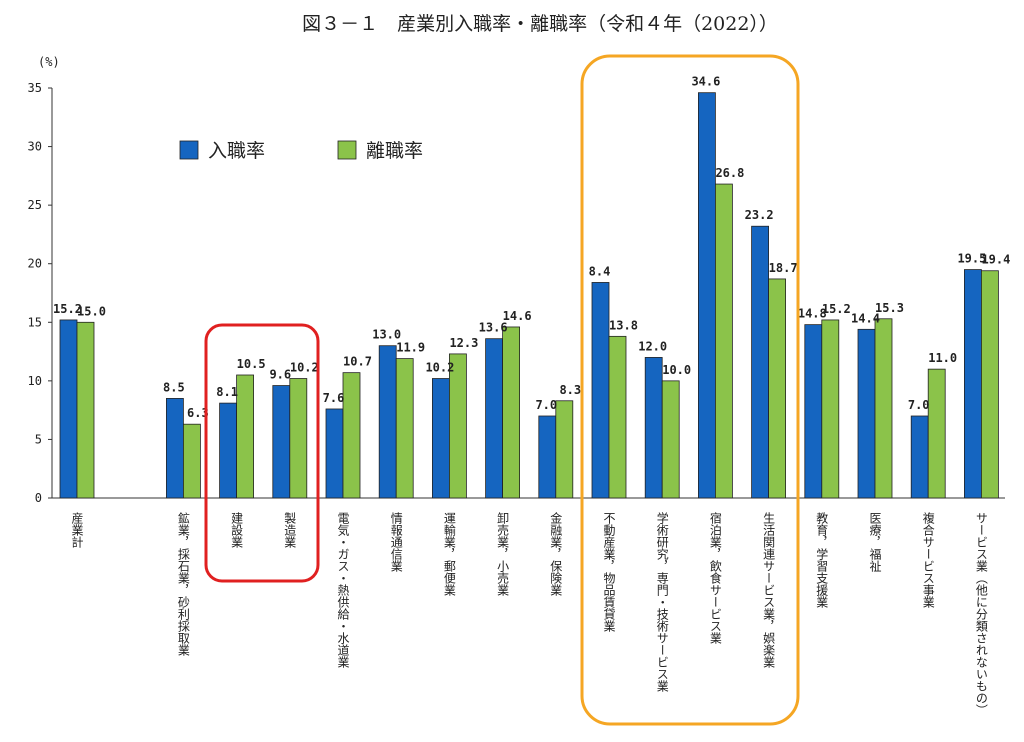  I want to click on y-tick-label: 10, so click(35, 381).